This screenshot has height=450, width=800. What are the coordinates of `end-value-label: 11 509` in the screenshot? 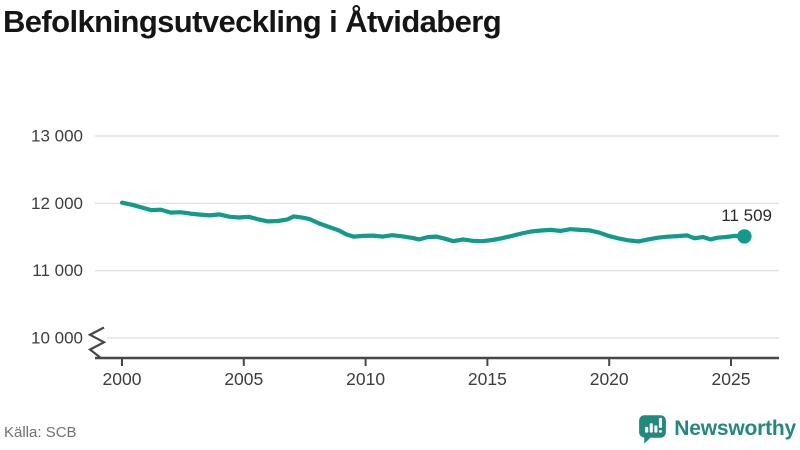 It's located at (746, 215).